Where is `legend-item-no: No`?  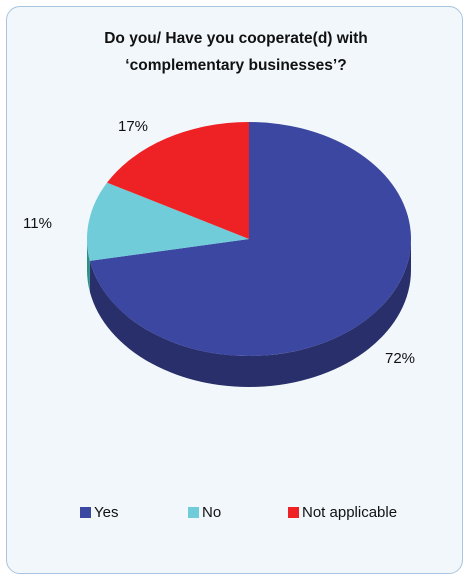
legend-item-no: No is located at coordinates (204, 512).